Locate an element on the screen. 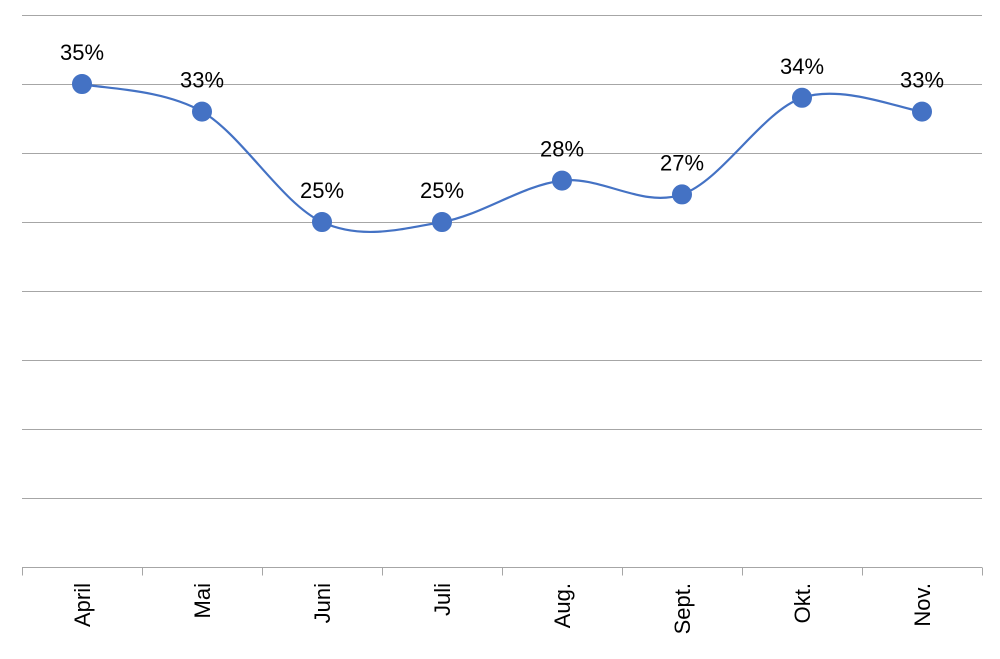  x-tick-label: April is located at coordinates (82, 605).